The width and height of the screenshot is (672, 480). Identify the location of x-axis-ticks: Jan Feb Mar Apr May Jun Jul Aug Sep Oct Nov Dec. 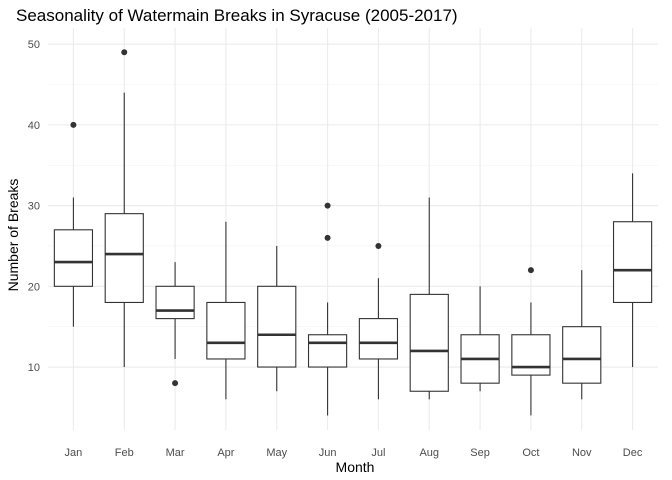
(354, 453).